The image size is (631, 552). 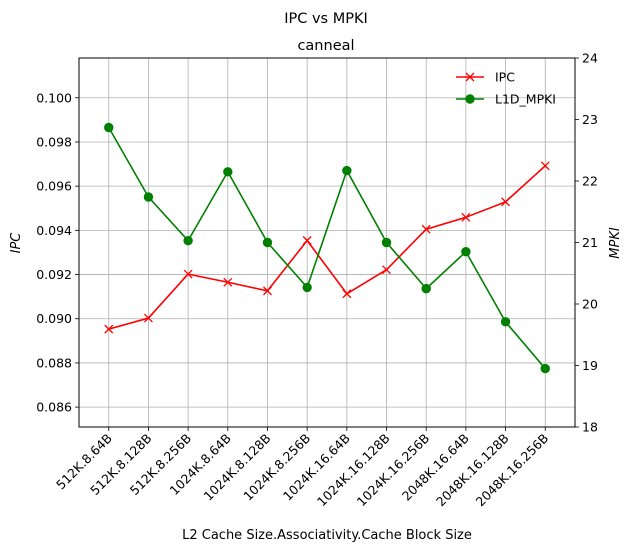 What do you see at coordinates (470, 99) in the screenshot?
I see `legend-l1d-mpki-marker` at bounding box center [470, 99].